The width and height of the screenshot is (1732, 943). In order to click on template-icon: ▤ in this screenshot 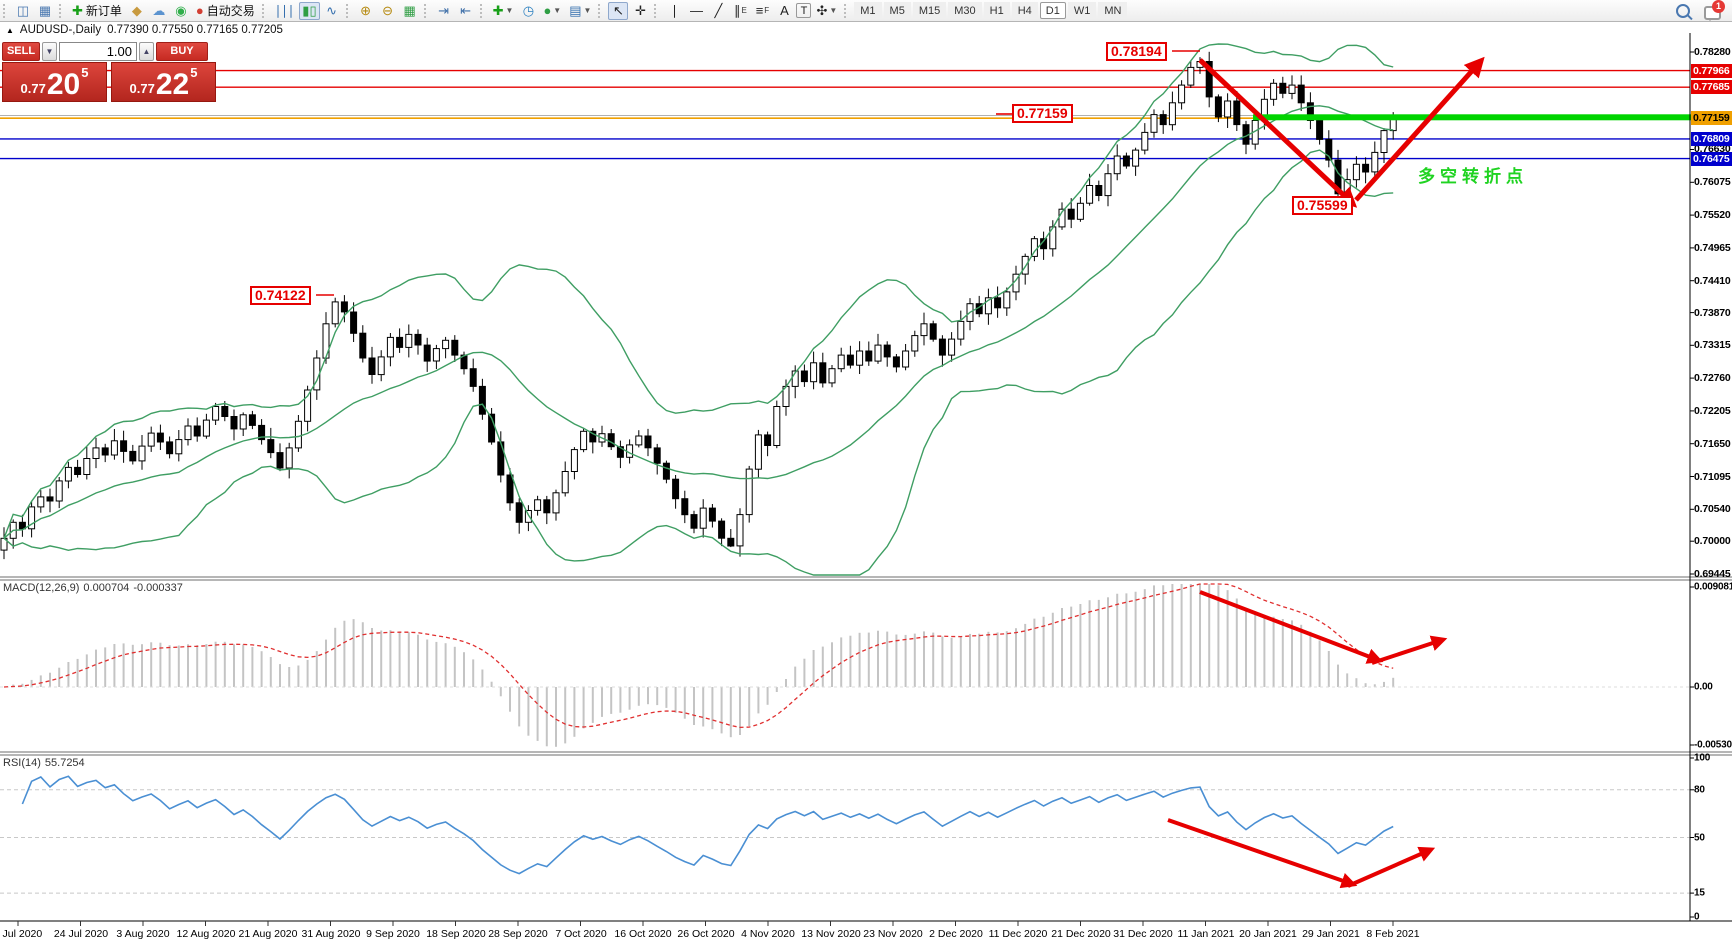, I will do `click(575, 10)`.